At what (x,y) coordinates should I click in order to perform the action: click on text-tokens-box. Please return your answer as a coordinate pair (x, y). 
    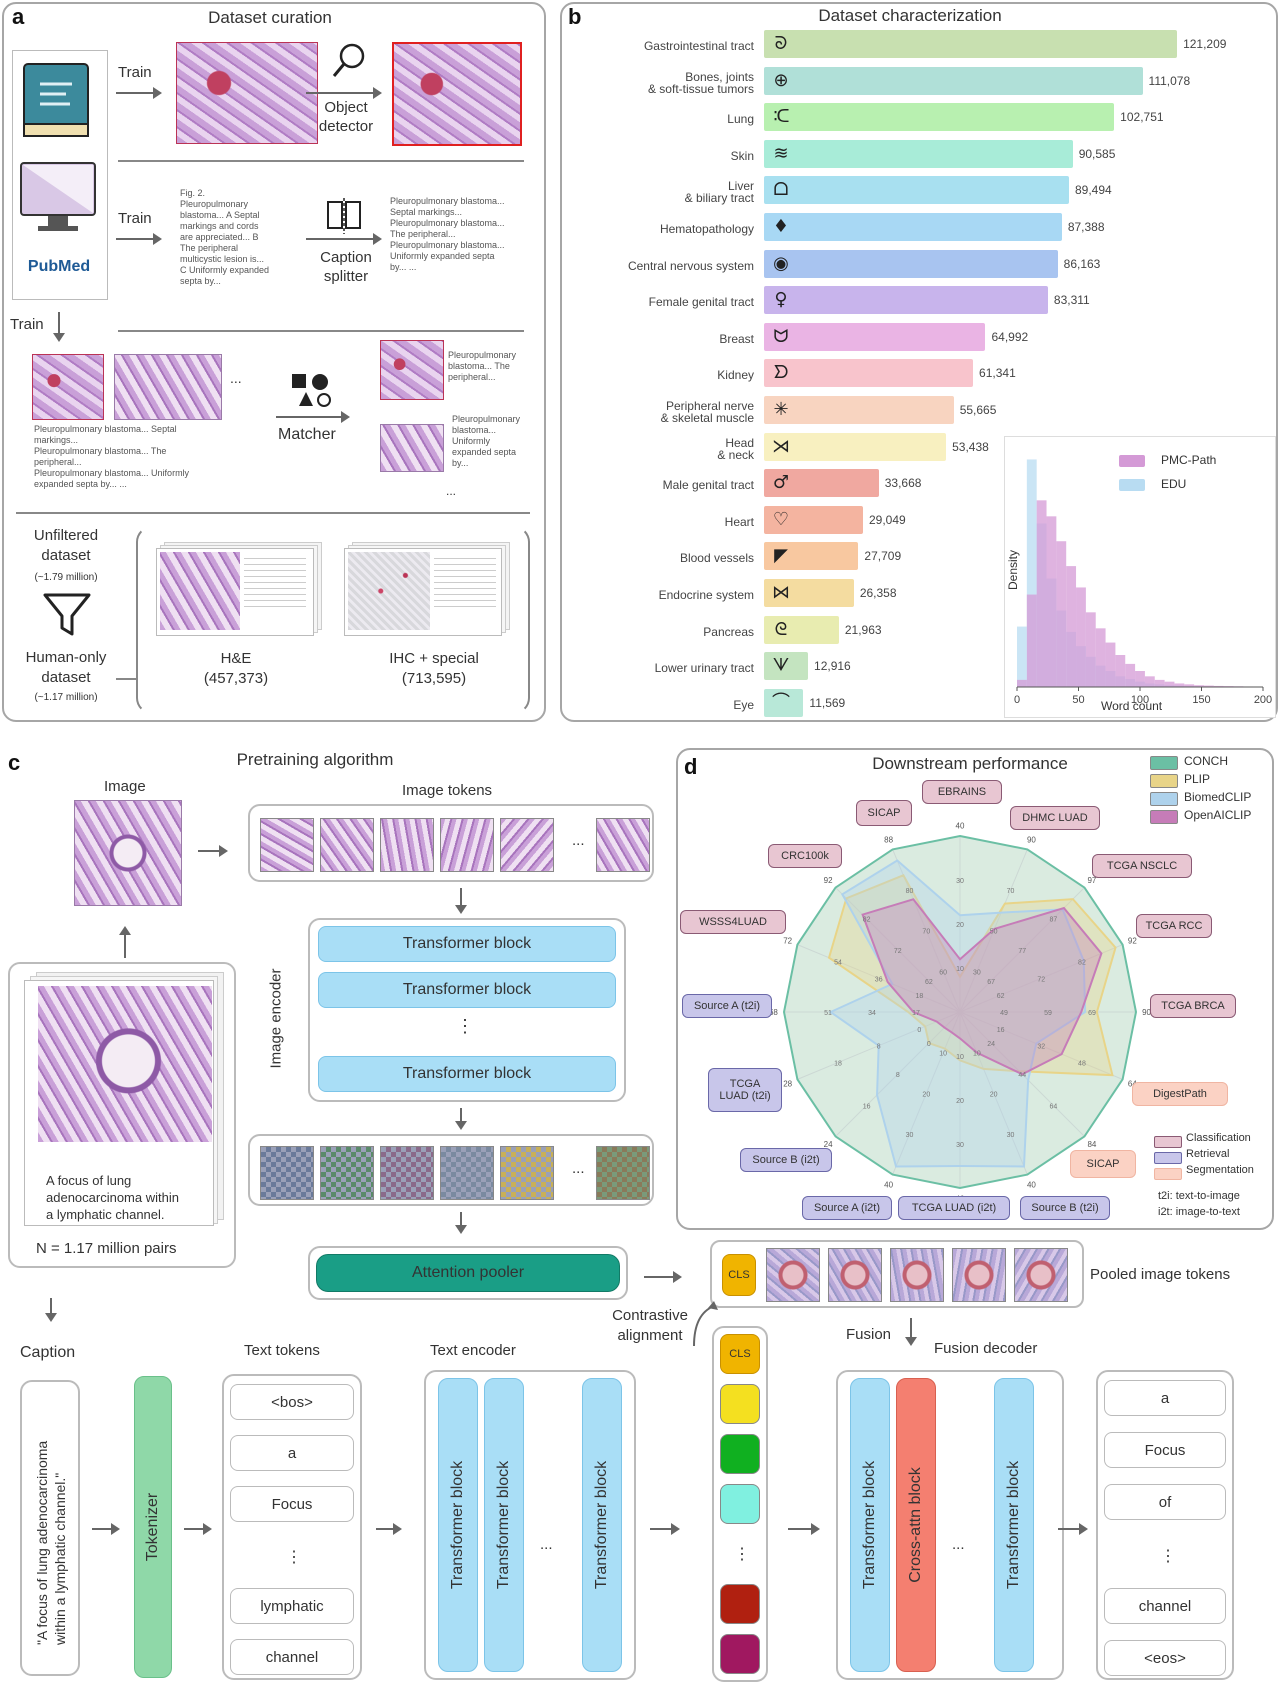
    Looking at the image, I should click on (292, 1527).